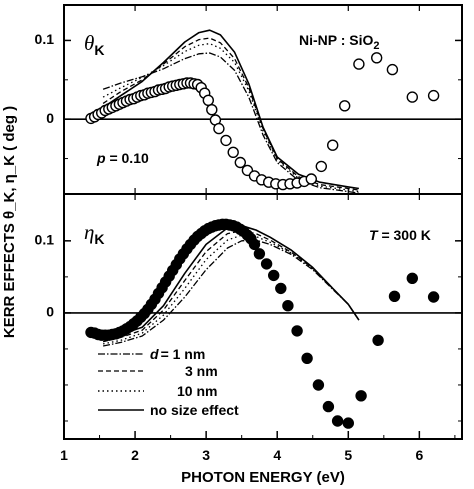 This screenshot has height=489, width=474. I want to click on p-annotation: p = 0.10, so click(122, 158).